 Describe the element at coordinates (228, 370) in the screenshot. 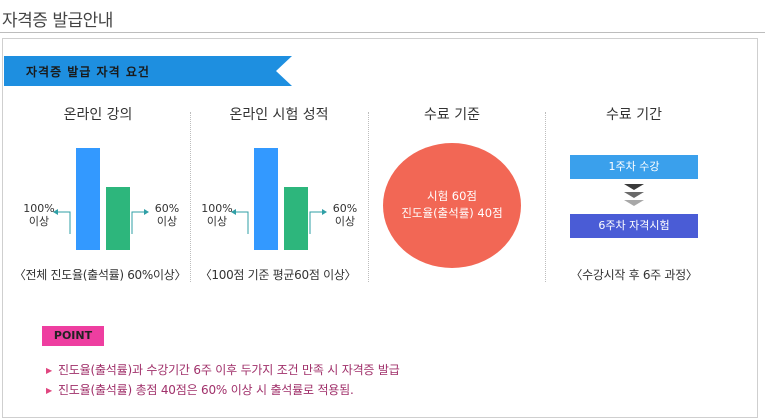

I see `point-bullet-text: 진도율(출석률)과 수강기간 6주 이후 두가지 조건 만족 시 자격증 발급` at that location.